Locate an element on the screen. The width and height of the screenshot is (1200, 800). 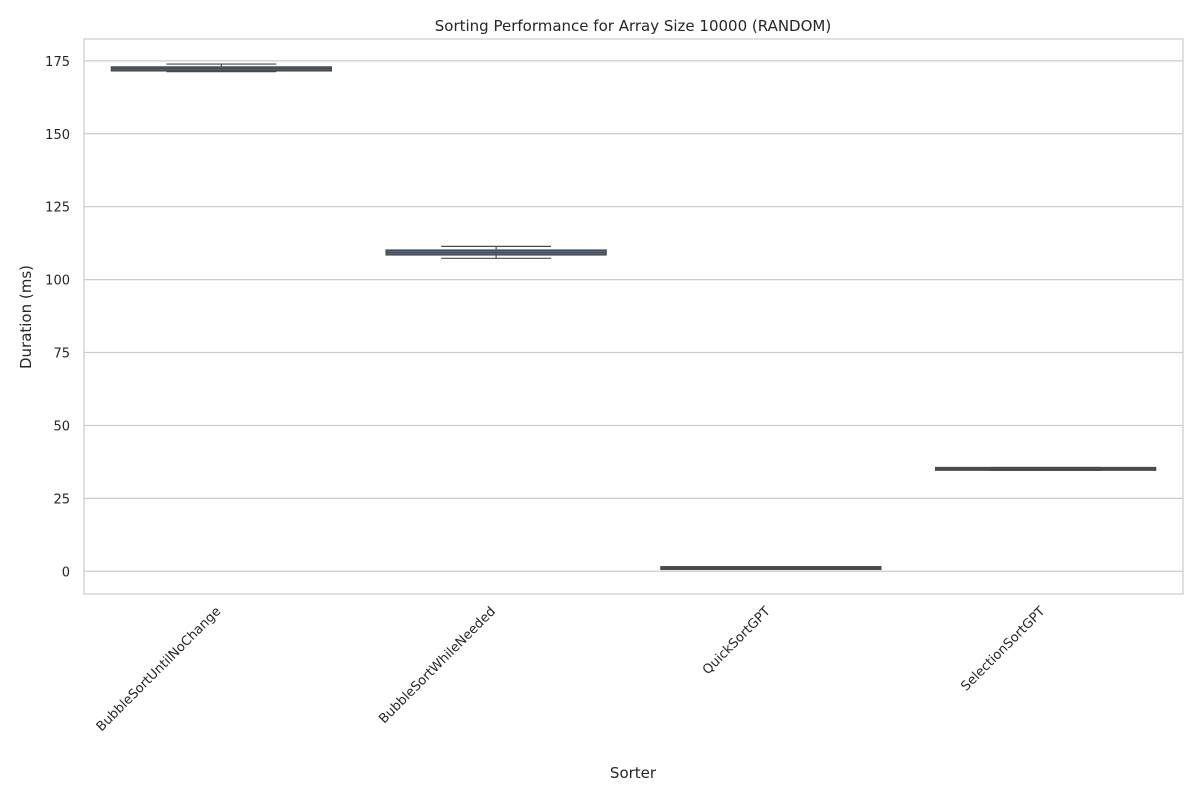
y-tick-labels: 0 25 50 75 100 125 150 175 is located at coordinates (57, 317).